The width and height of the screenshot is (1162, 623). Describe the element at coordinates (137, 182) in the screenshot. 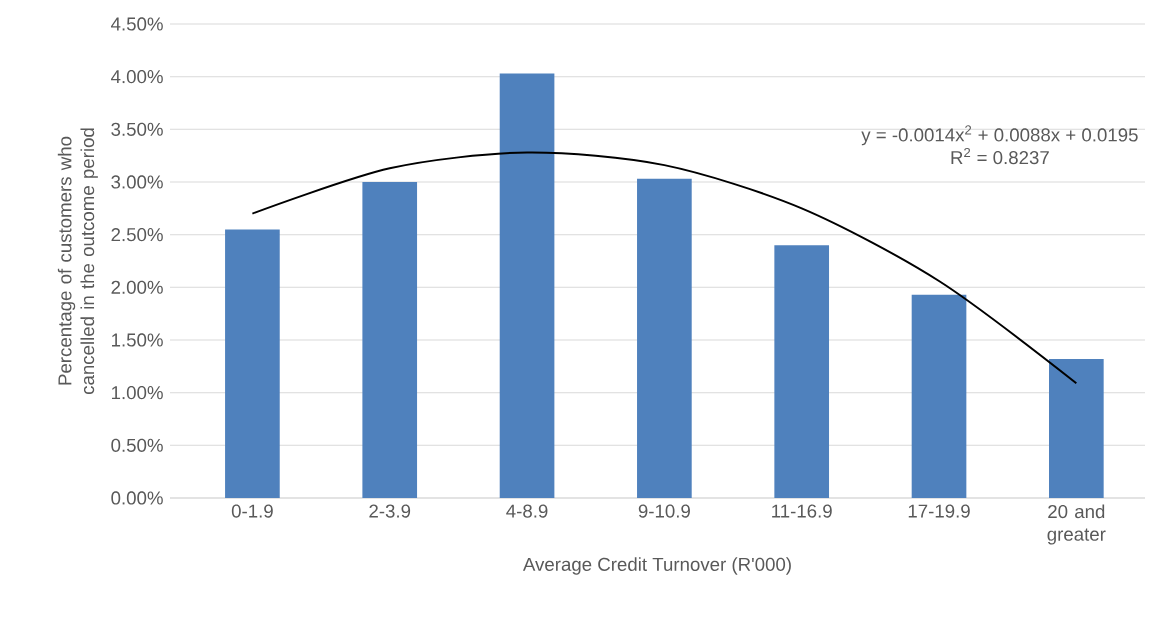

I see `y-tick-label: 3.00%` at that location.